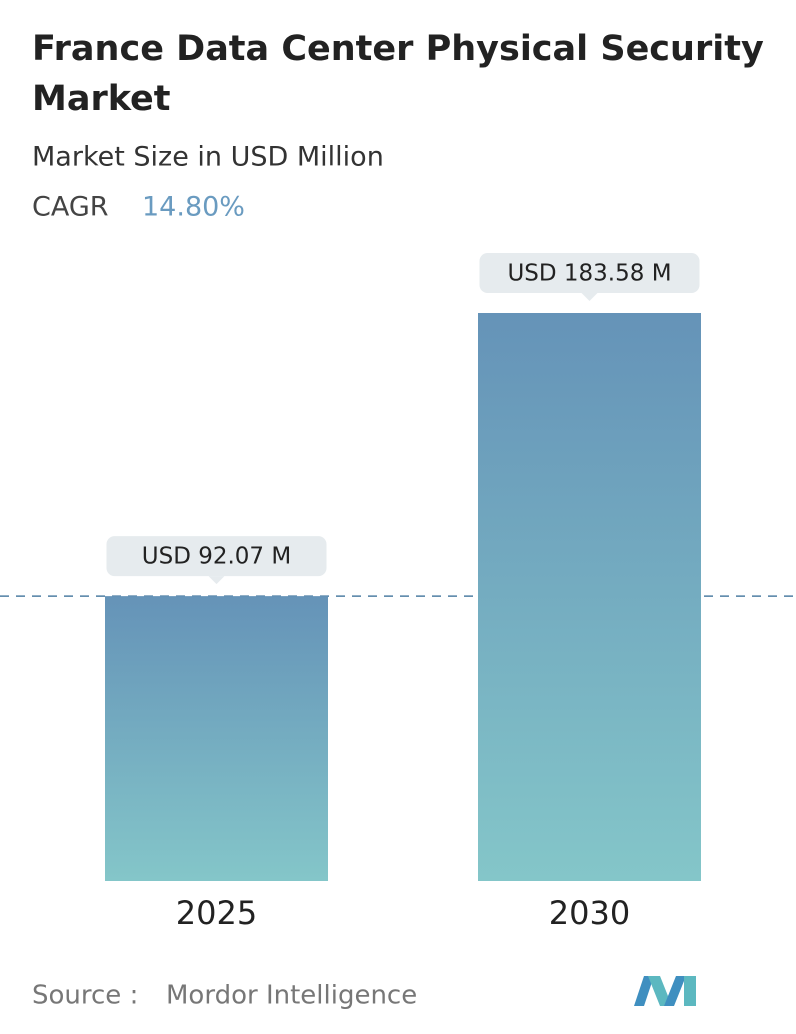  I want to click on logo, so click(665, 991).